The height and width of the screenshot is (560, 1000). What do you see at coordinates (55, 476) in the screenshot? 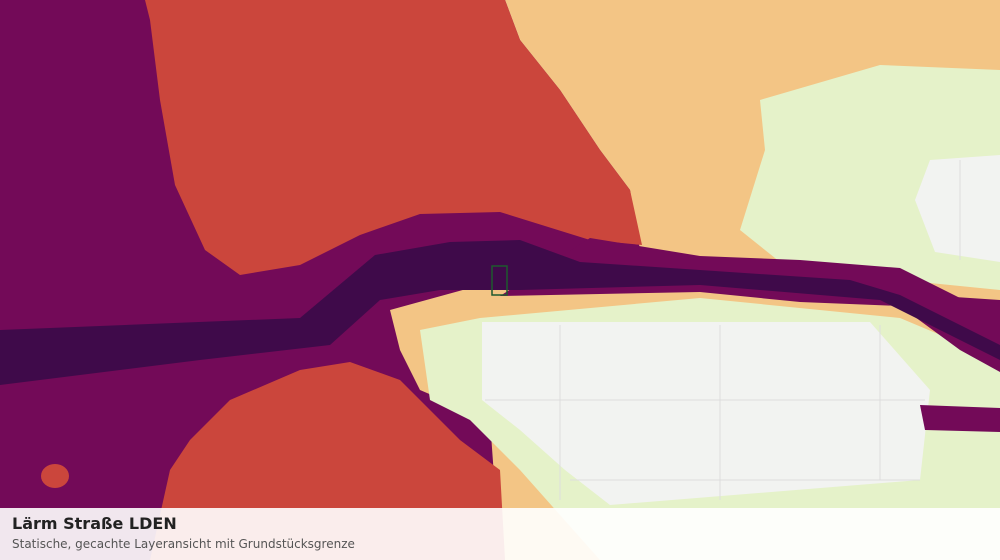
I see `zone-red` at bounding box center [55, 476].